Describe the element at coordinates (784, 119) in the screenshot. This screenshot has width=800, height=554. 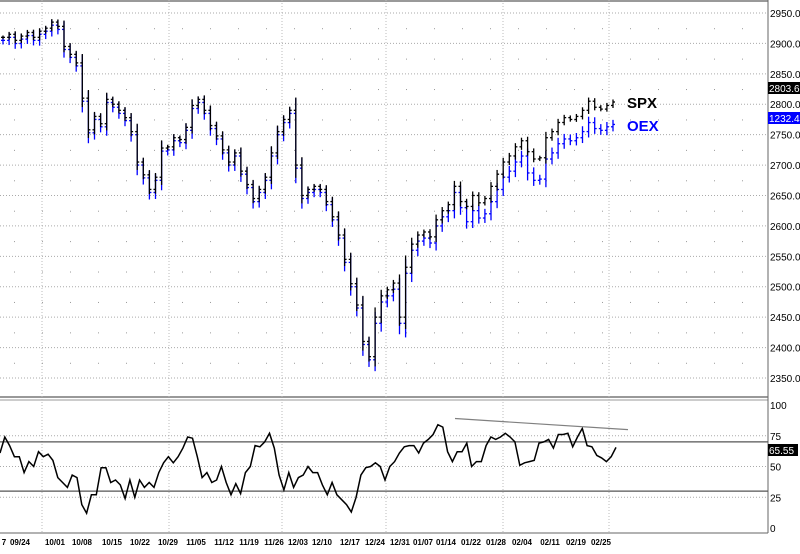
I see `oex-last-value: 1232.43` at that location.